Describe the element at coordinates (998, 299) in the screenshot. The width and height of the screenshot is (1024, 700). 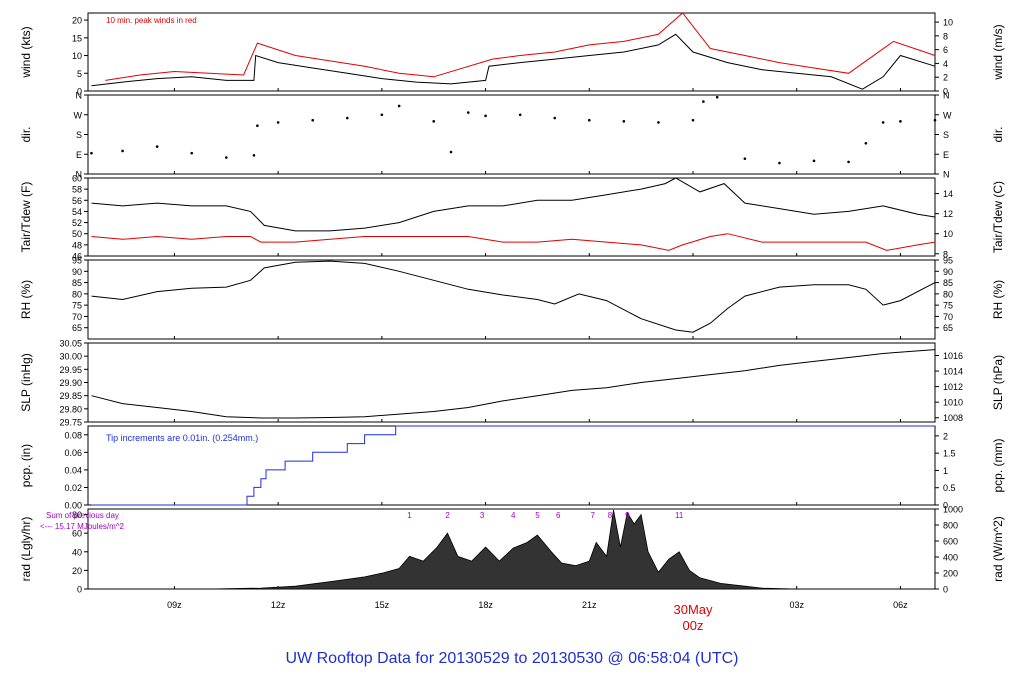
I see `rh-ylabel-right: RH (%)` at that location.